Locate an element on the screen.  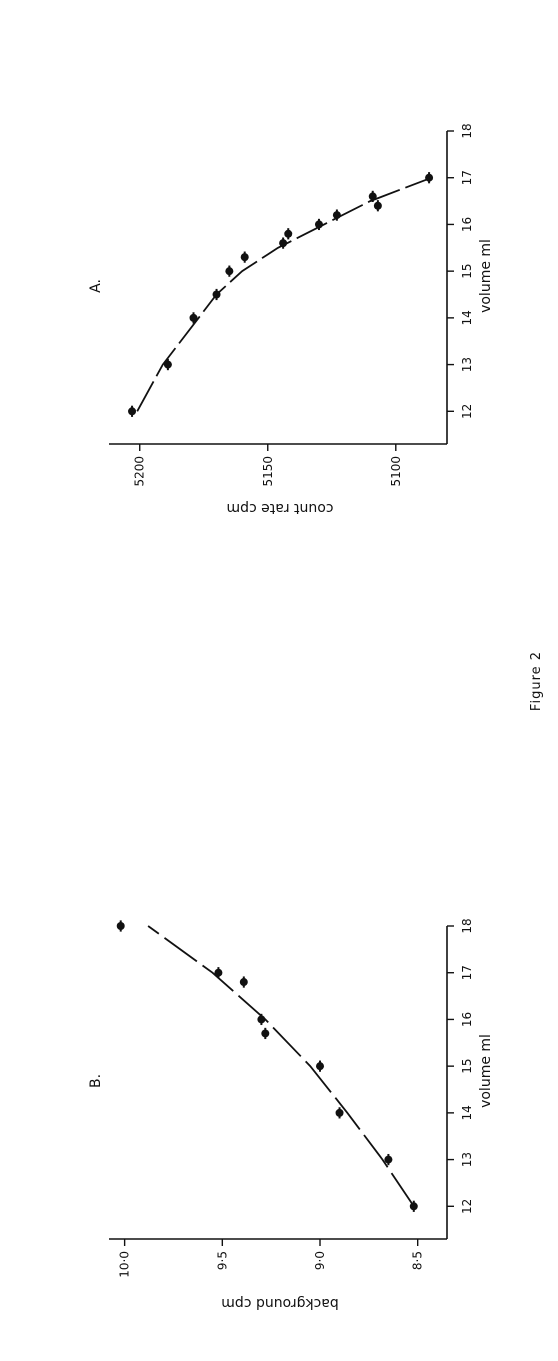
panel-a-x-tick-label-2: 14 is located at coordinates (467, 317).